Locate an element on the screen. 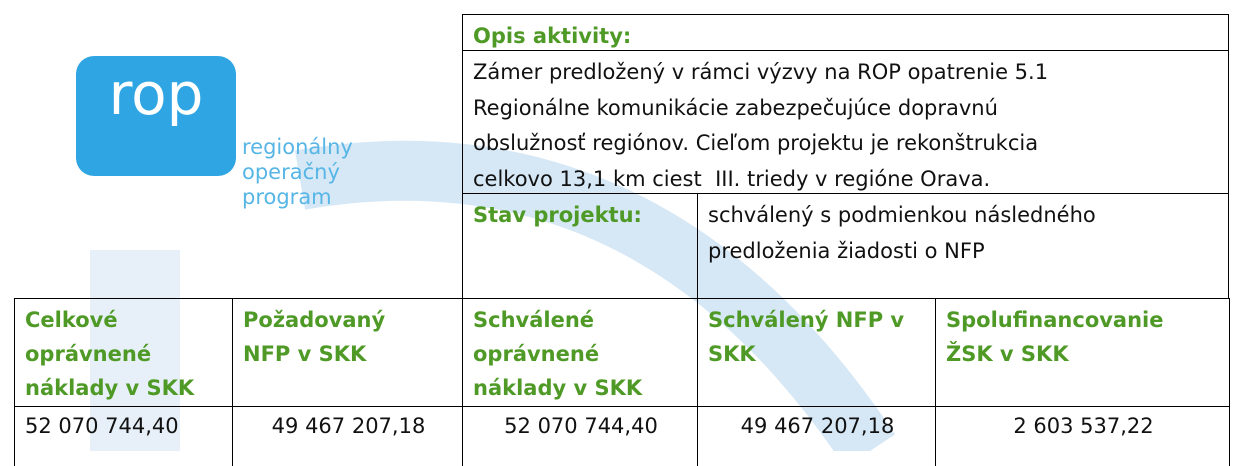  header-cell: Celkové oprávnené náklady v SKK is located at coordinates (123, 352).